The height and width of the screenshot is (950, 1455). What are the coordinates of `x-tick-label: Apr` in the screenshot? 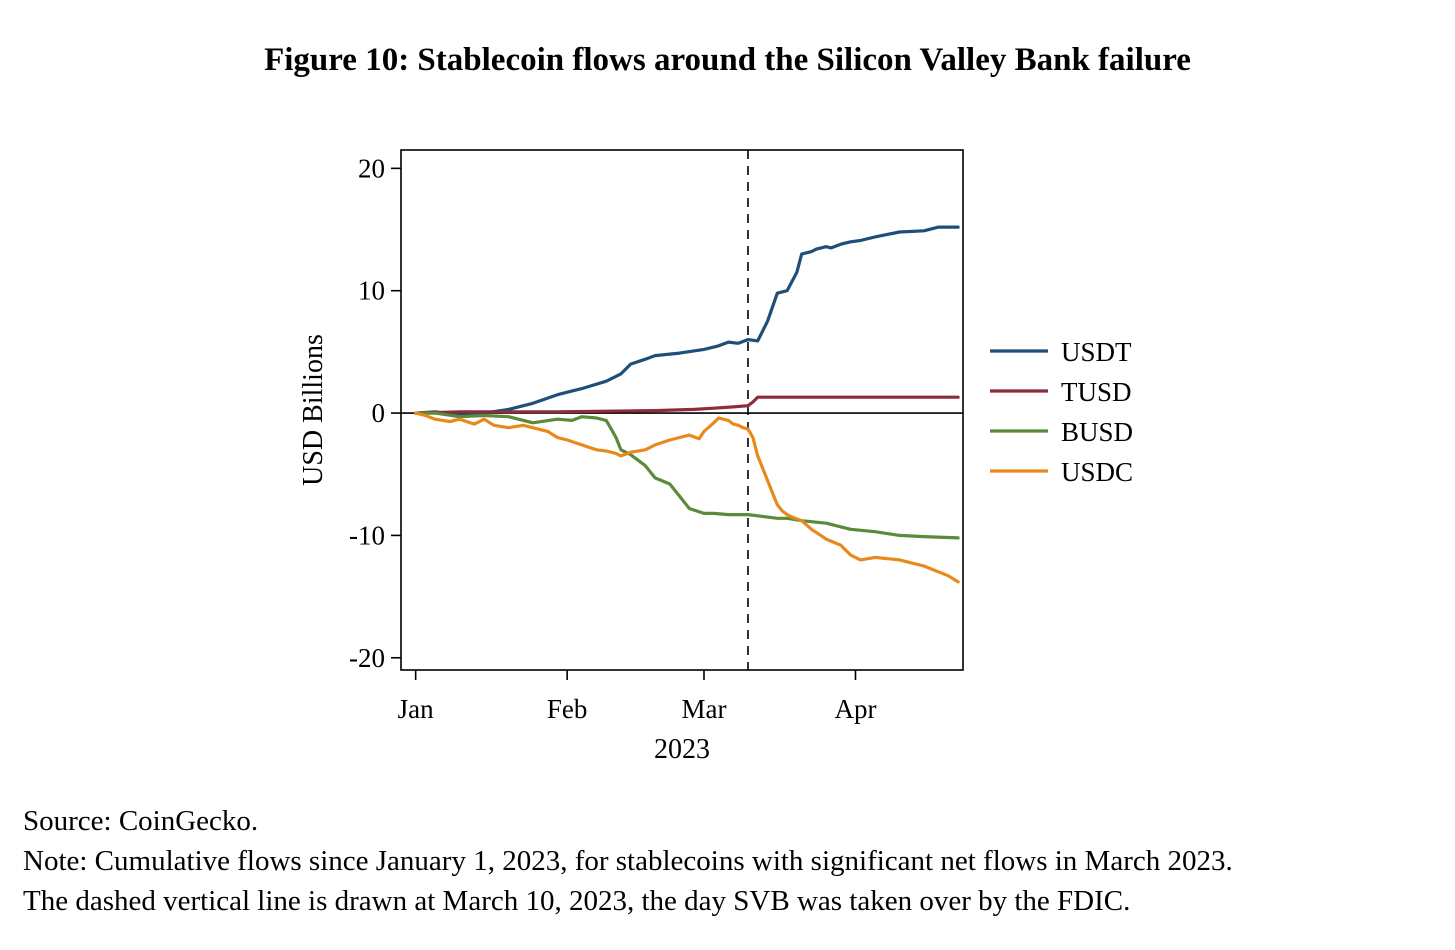 It's located at (855, 709).